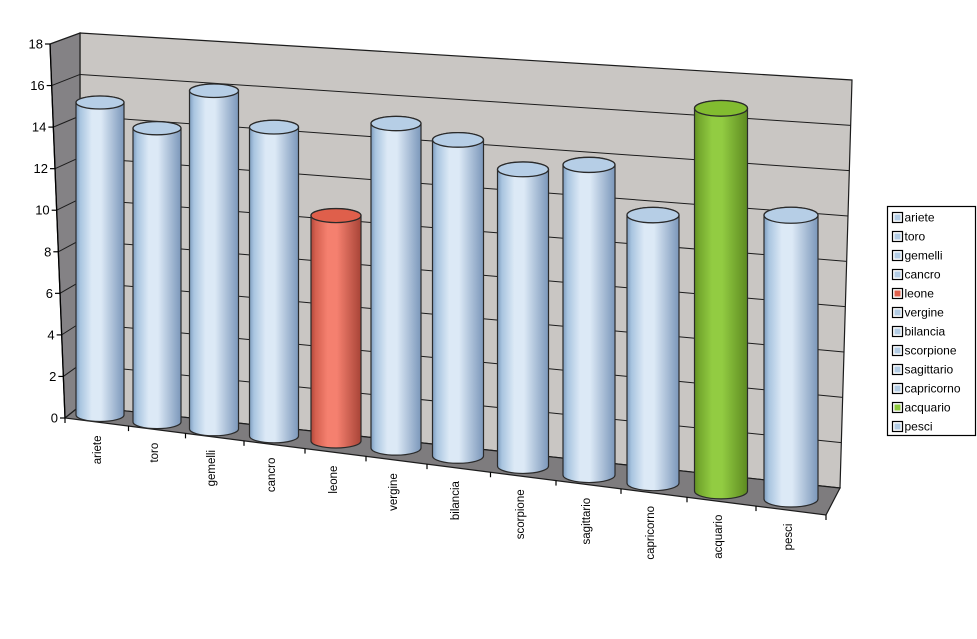 This screenshot has width=977, height=639. Describe the element at coordinates (897, 331) in the screenshot. I see `legend-swatch-bilancia` at that location.